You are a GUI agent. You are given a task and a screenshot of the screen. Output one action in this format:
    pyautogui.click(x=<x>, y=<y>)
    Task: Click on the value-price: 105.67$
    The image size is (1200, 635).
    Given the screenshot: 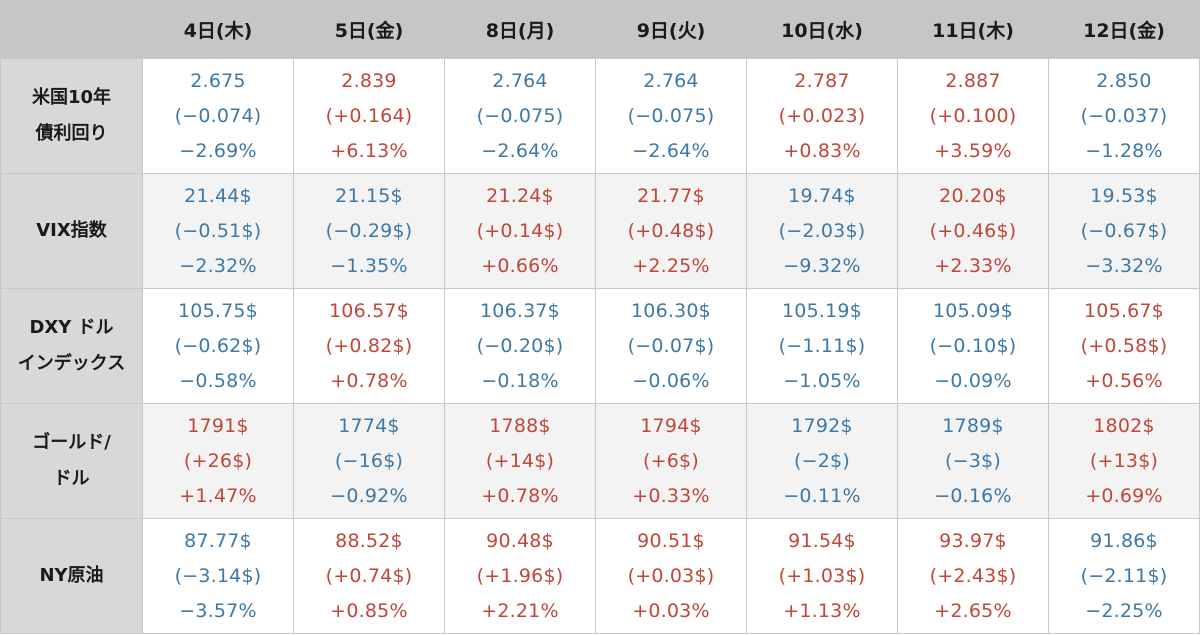 What is the action you would take?
    pyautogui.click(x=1124, y=310)
    